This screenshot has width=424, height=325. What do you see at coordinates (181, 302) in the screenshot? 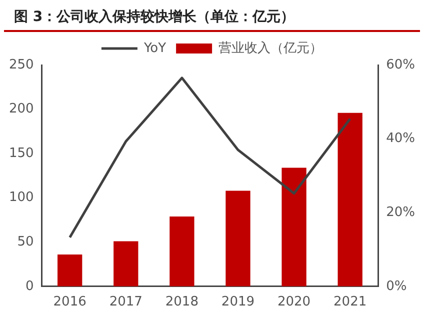
I see `x-tick-label: 2018` at bounding box center [181, 302].